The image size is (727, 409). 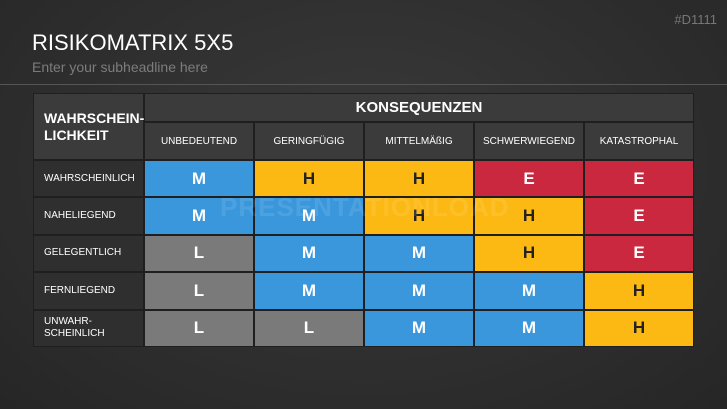 I want to click on divider, so click(x=363, y=84).